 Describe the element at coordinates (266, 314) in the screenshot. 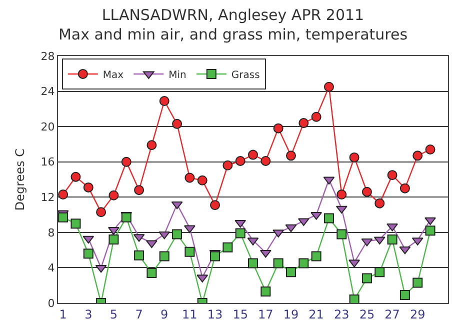

I see `x-tick-label: 17` at that location.